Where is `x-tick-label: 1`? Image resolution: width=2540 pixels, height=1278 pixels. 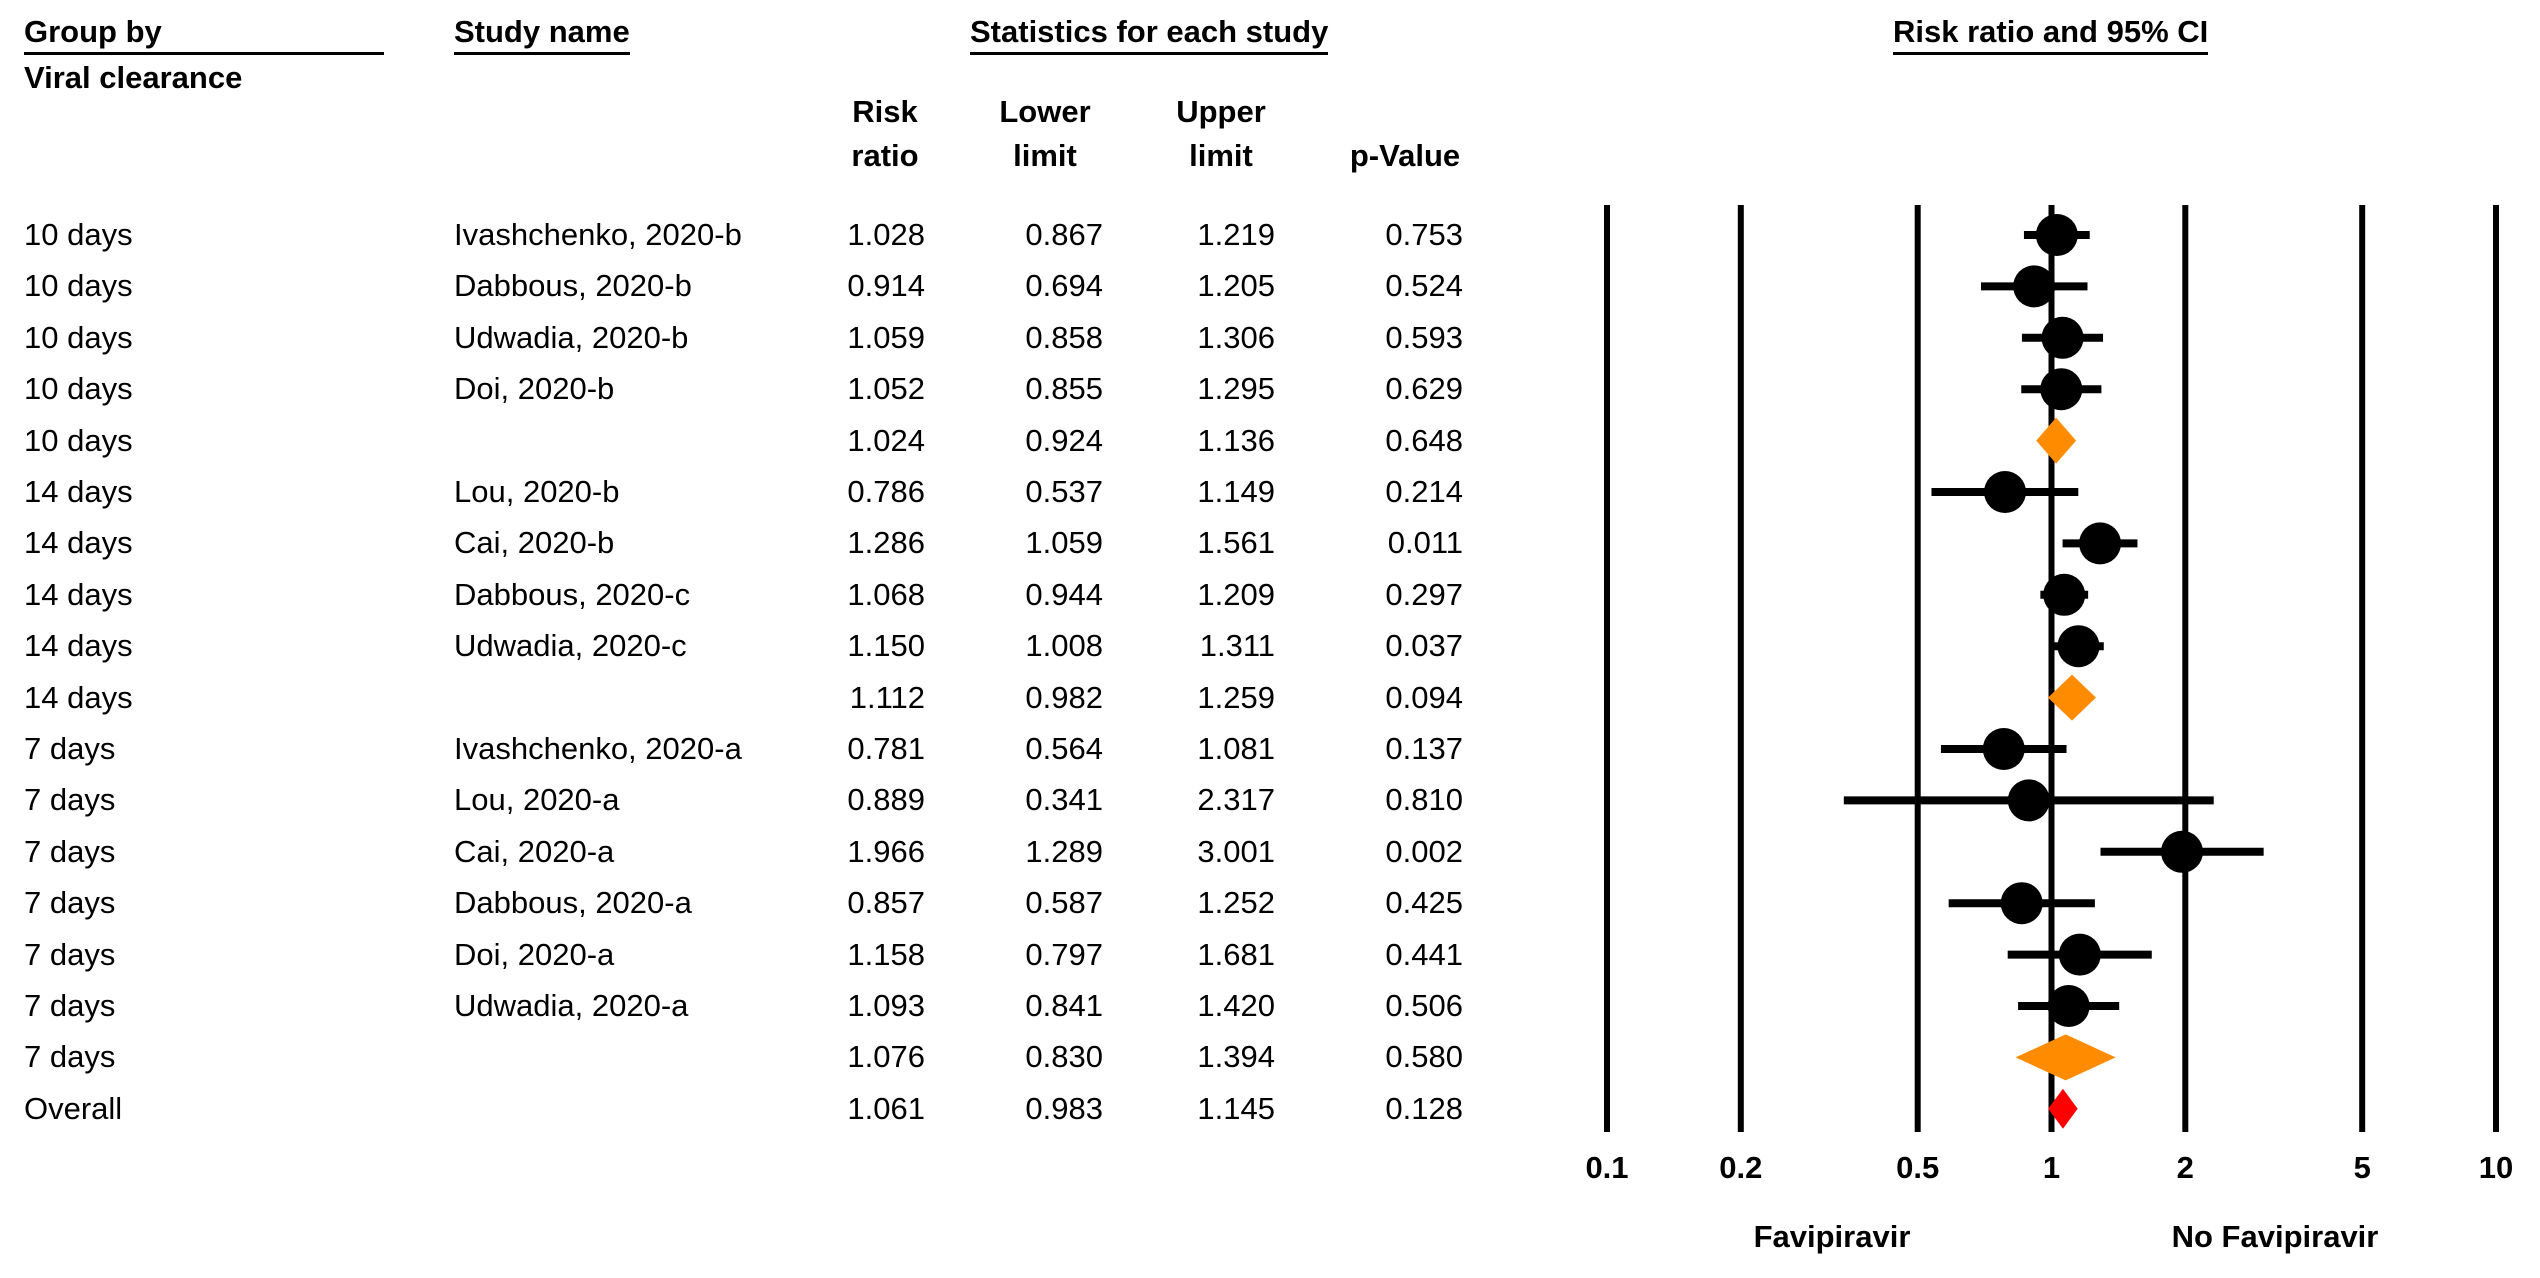 x-tick-label: 1 is located at coordinates (2051, 1167).